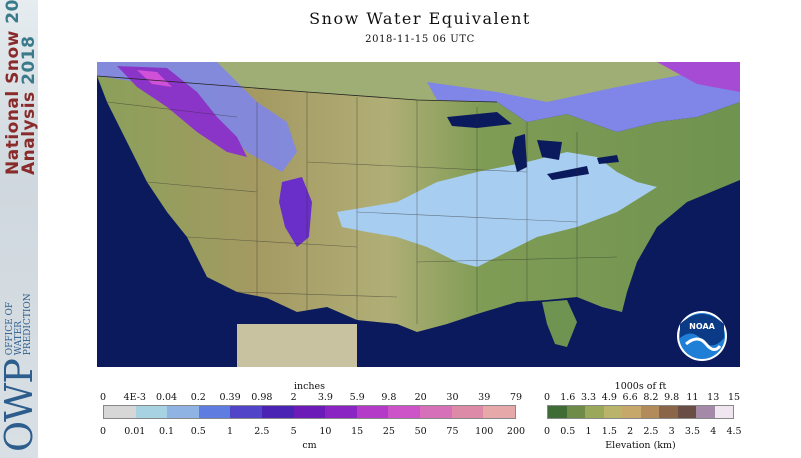 This screenshot has width=801, height=458. I want to click on page-subtitle: 2018-11-15 06 UTC, so click(420, 39).